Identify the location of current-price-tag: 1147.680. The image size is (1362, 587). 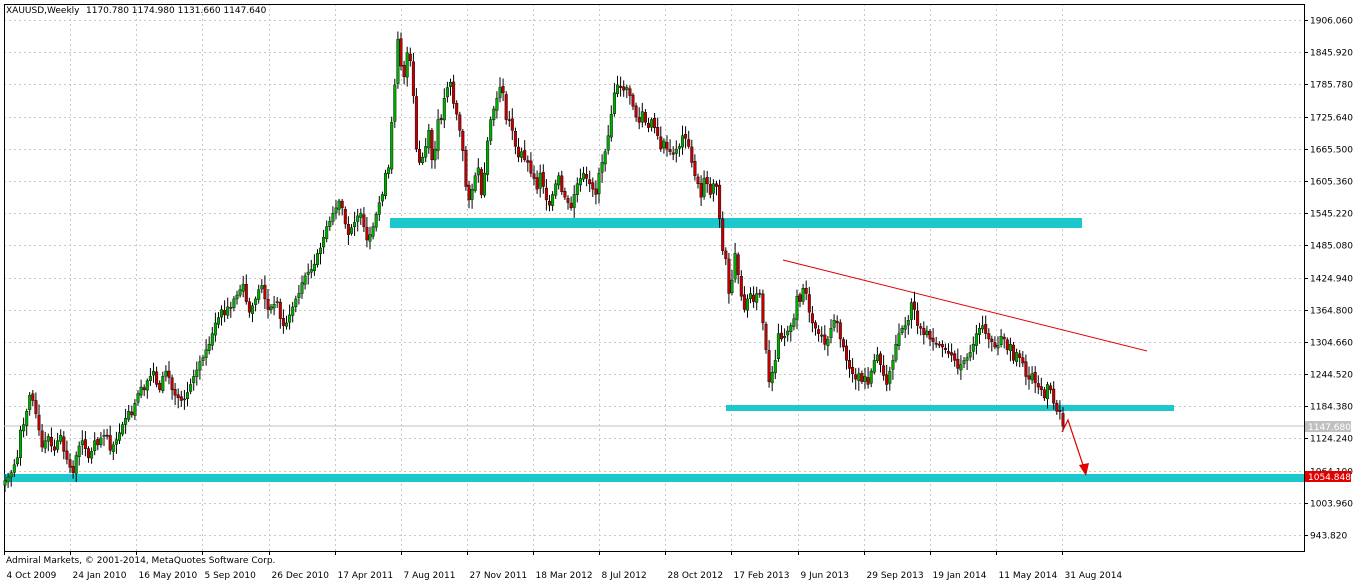
(1328, 427).